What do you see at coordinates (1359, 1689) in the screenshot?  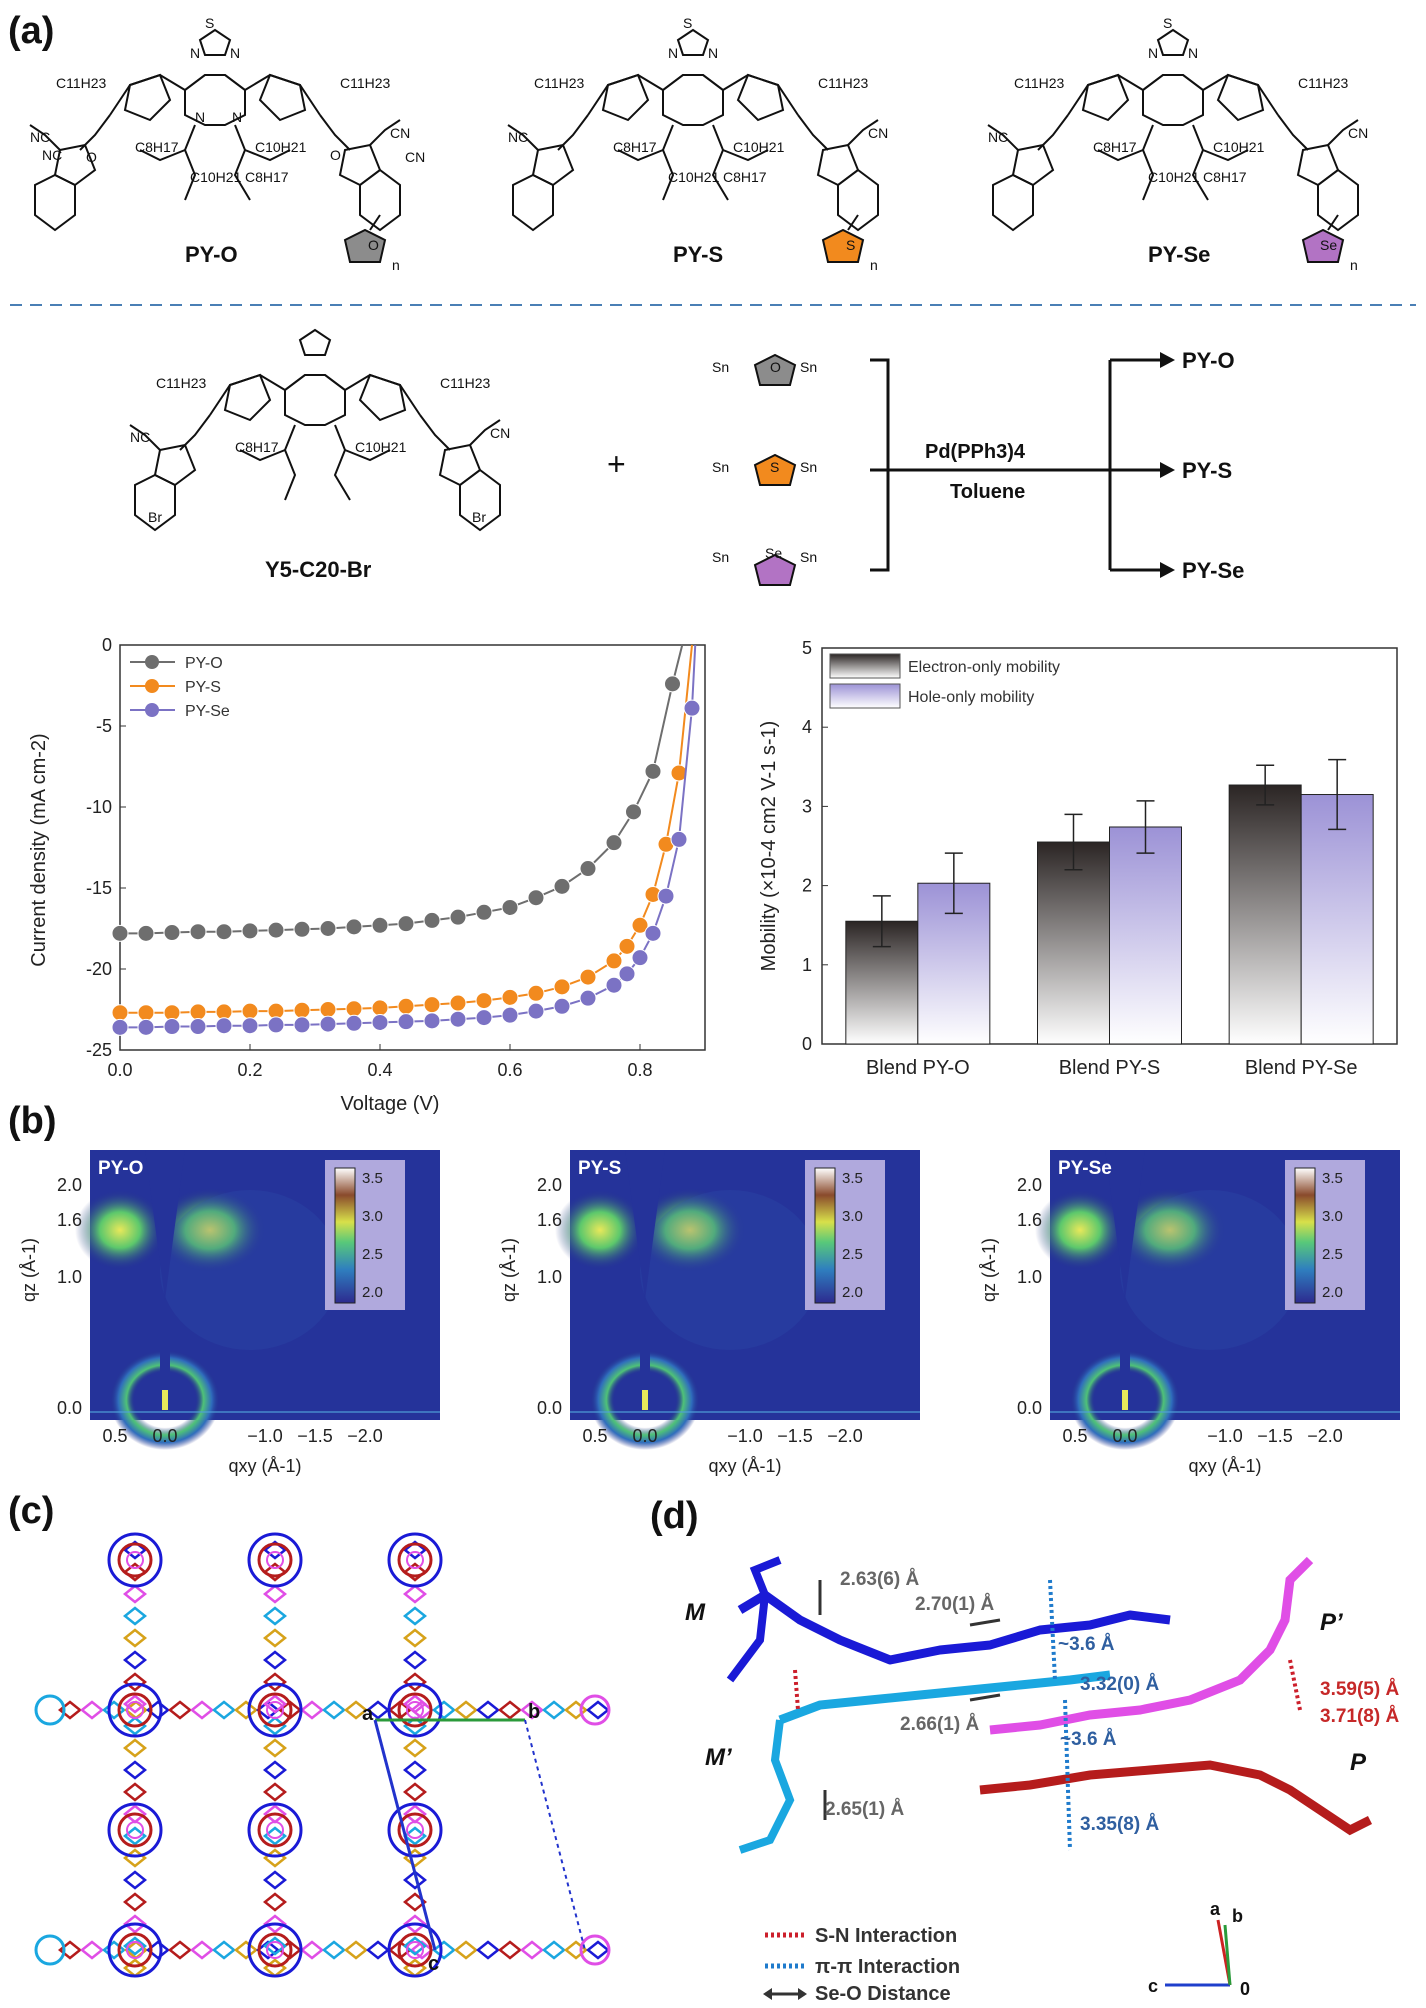 I see `dist-3-59: 3.59(5) Å` at bounding box center [1359, 1689].